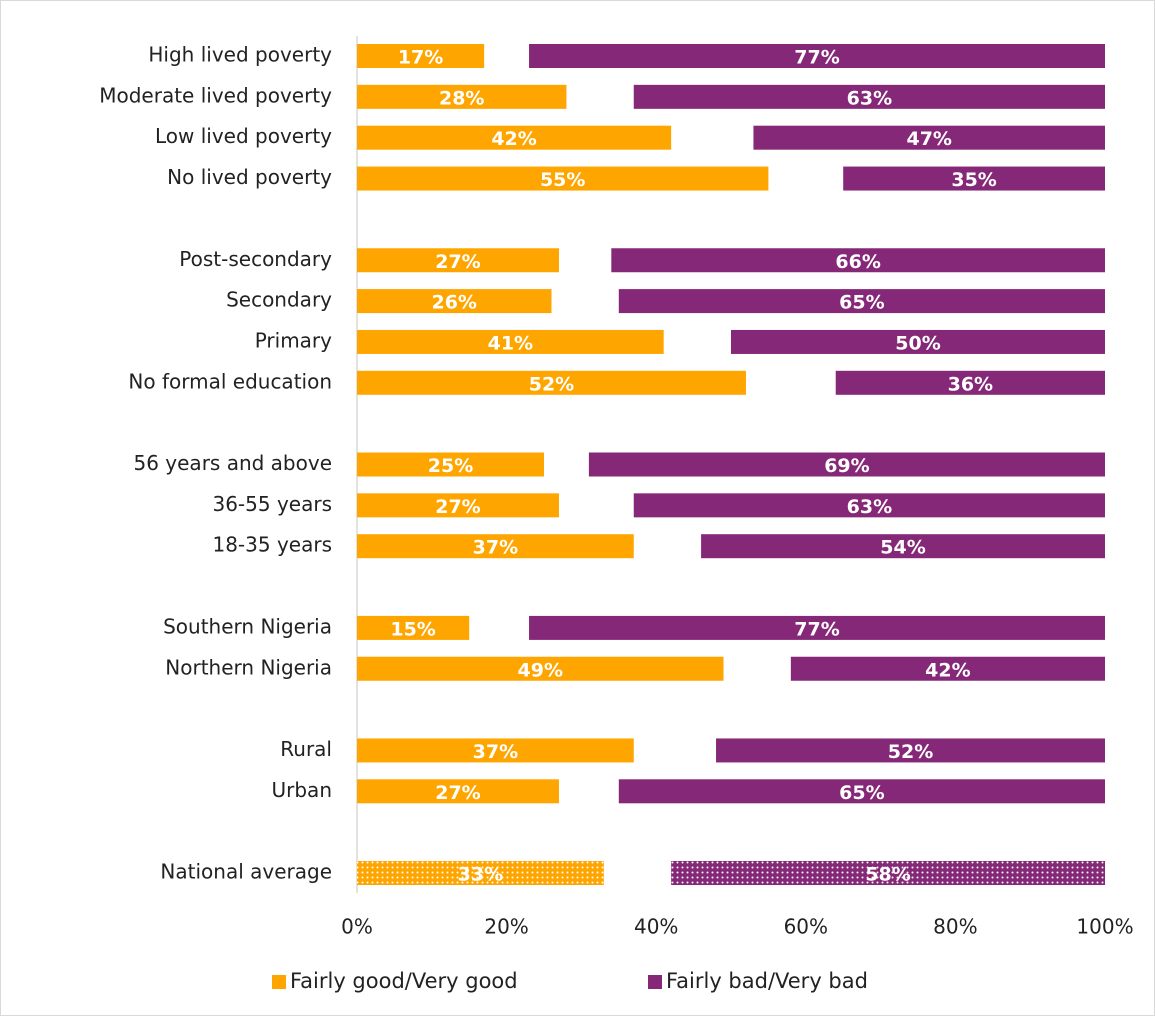 The width and height of the screenshot is (1155, 1016). I want to click on x-tick-label: 0%, so click(357, 927).